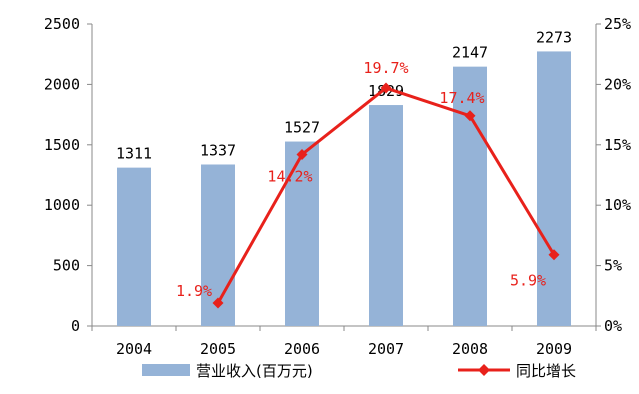 This screenshot has height=394, width=639. What do you see at coordinates (613, 266) in the screenshot?
I see `y-right-tick-label: 5%` at bounding box center [613, 266].